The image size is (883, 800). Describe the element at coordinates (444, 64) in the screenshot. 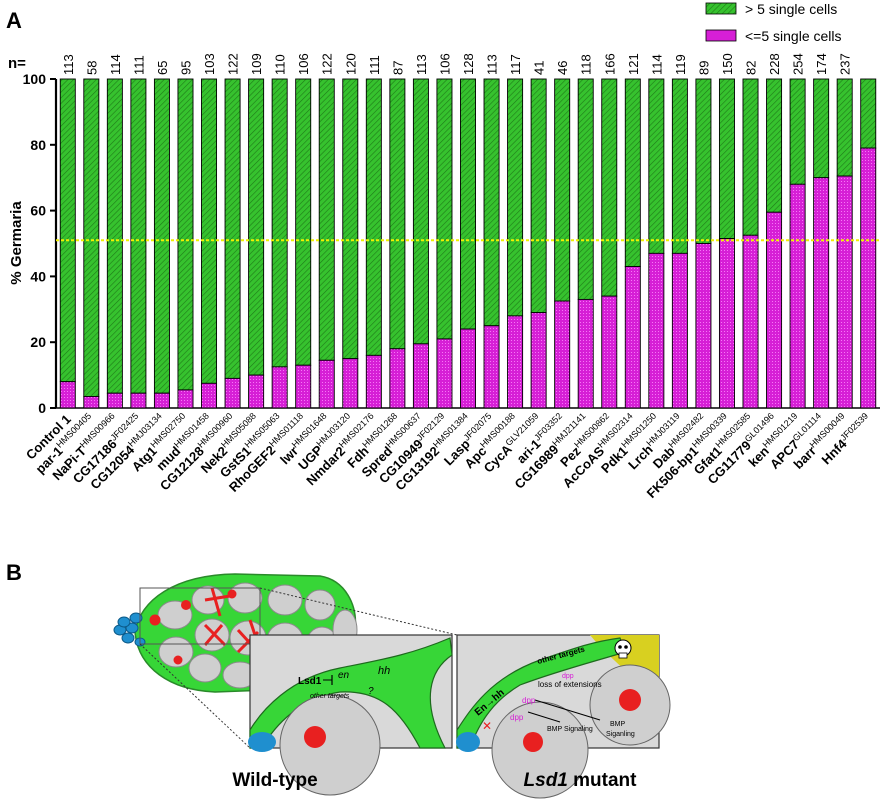

I see `n-value-label: 106` at that location.